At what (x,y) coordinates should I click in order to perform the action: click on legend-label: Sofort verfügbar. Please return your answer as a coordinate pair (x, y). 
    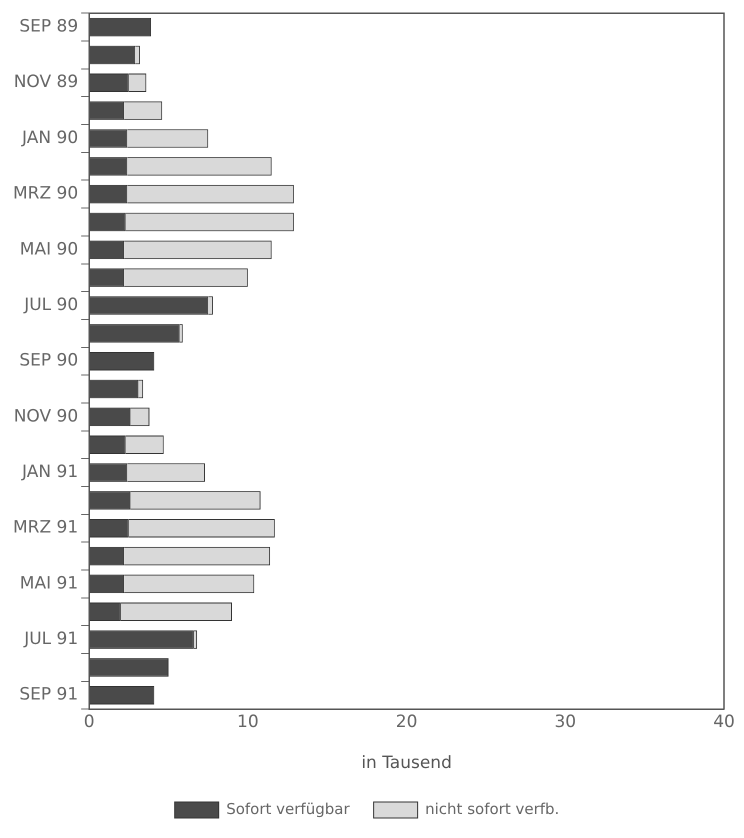
    Looking at the image, I should click on (288, 809).